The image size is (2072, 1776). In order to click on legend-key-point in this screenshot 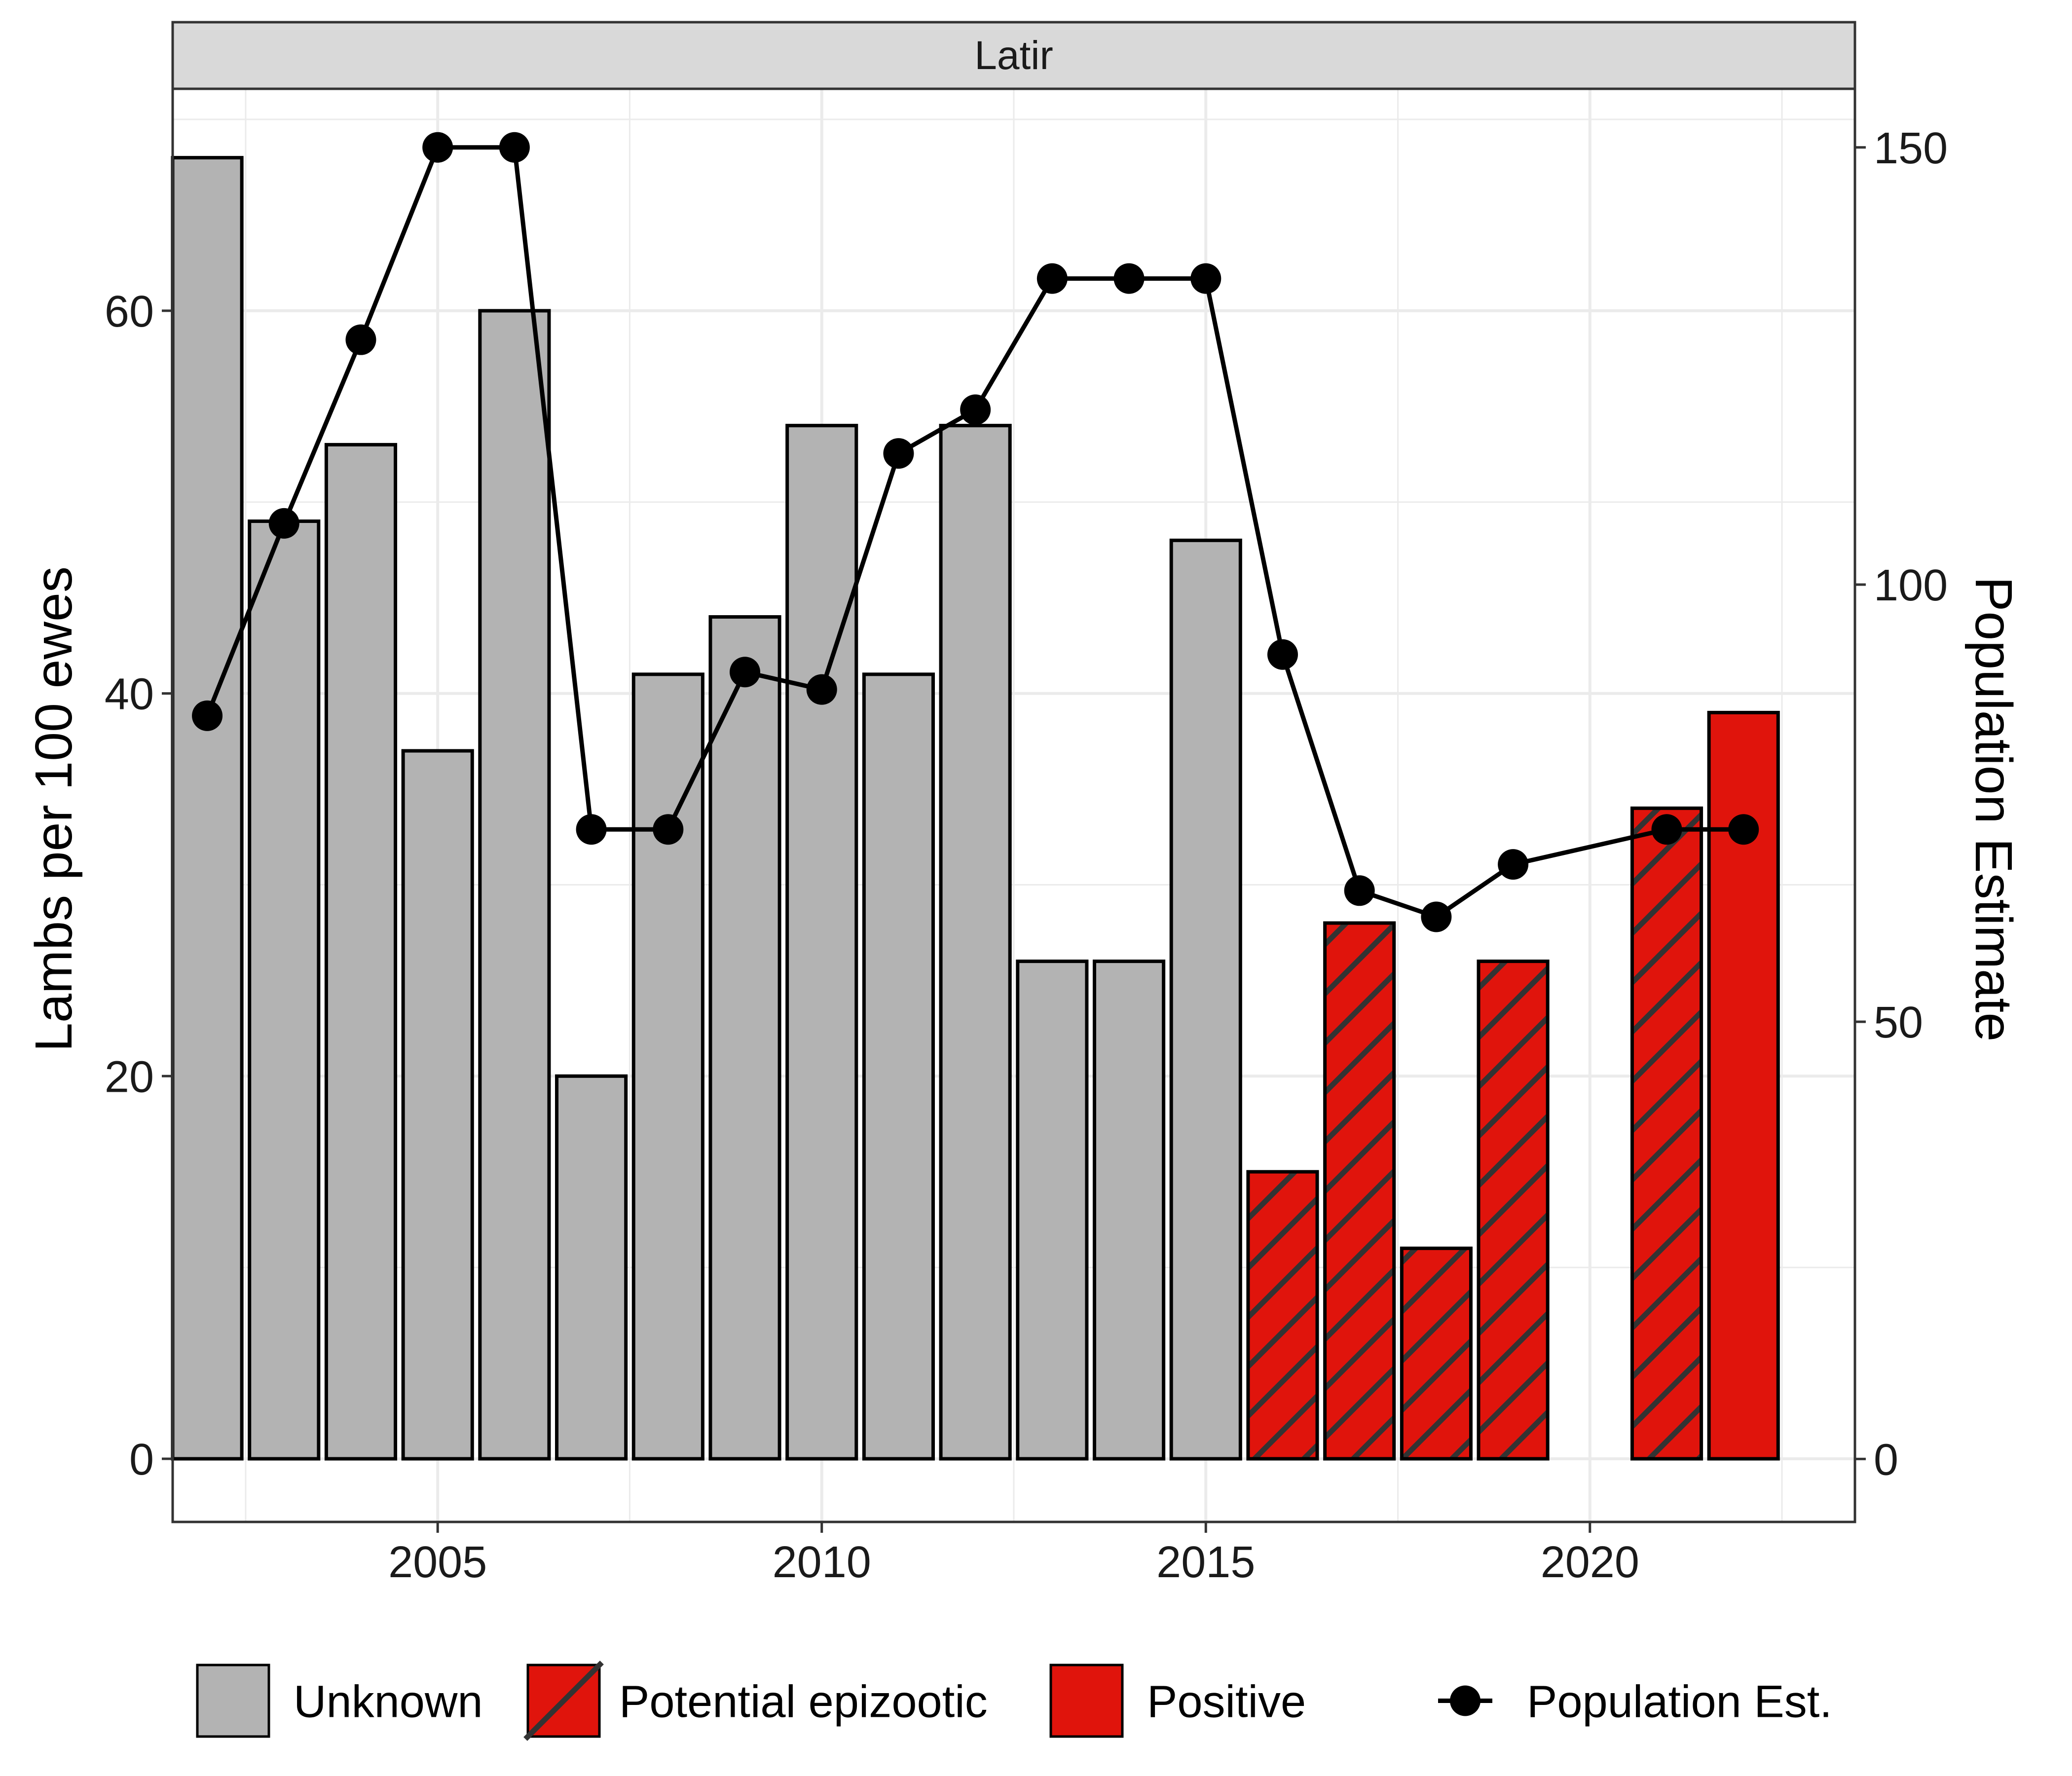, I will do `click(1465, 1700)`.